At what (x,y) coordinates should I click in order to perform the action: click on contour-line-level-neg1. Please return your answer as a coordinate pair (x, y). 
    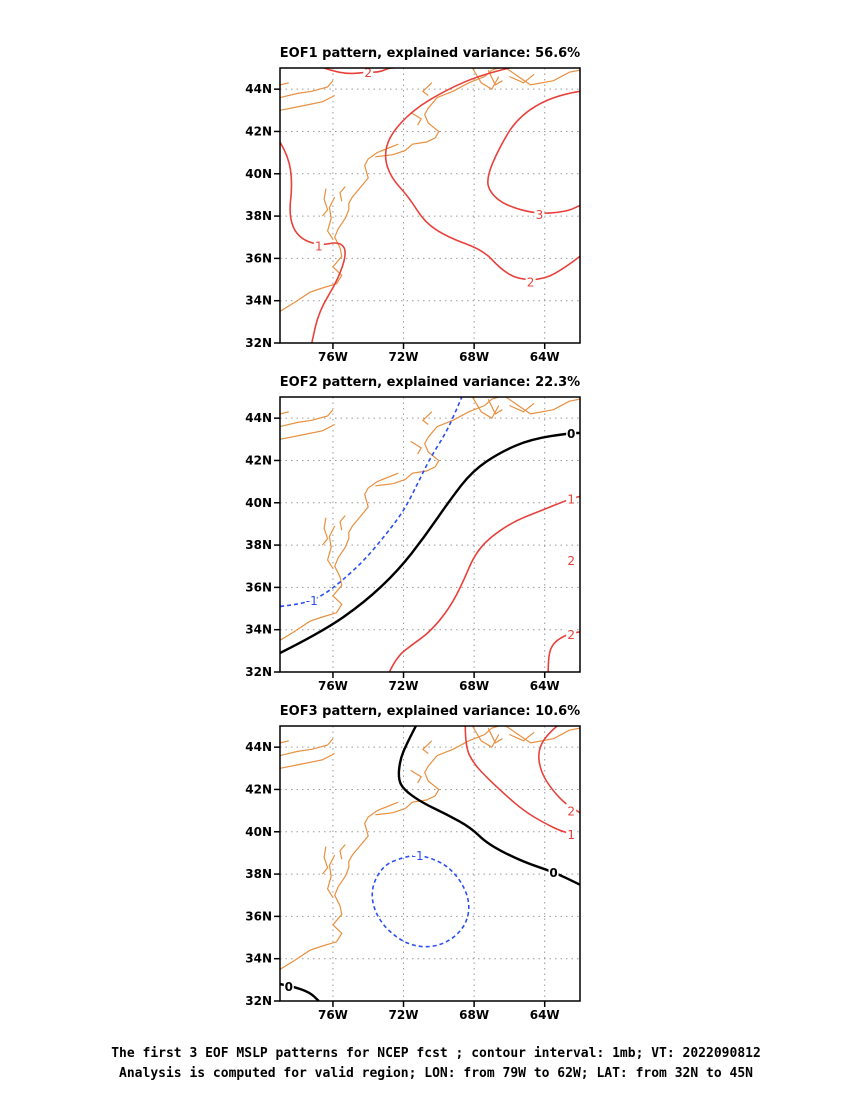
    Looking at the image, I should click on (371, 502).